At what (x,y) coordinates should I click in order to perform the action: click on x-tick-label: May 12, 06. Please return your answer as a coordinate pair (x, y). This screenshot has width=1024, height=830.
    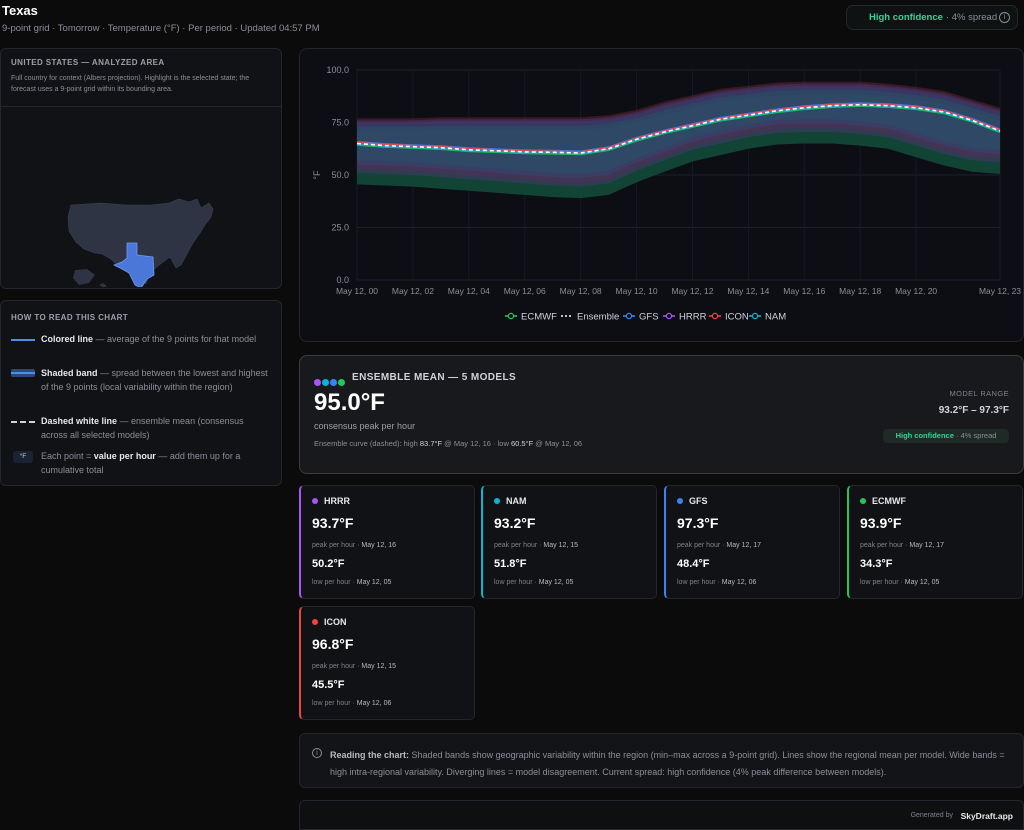
    Looking at the image, I should click on (525, 291).